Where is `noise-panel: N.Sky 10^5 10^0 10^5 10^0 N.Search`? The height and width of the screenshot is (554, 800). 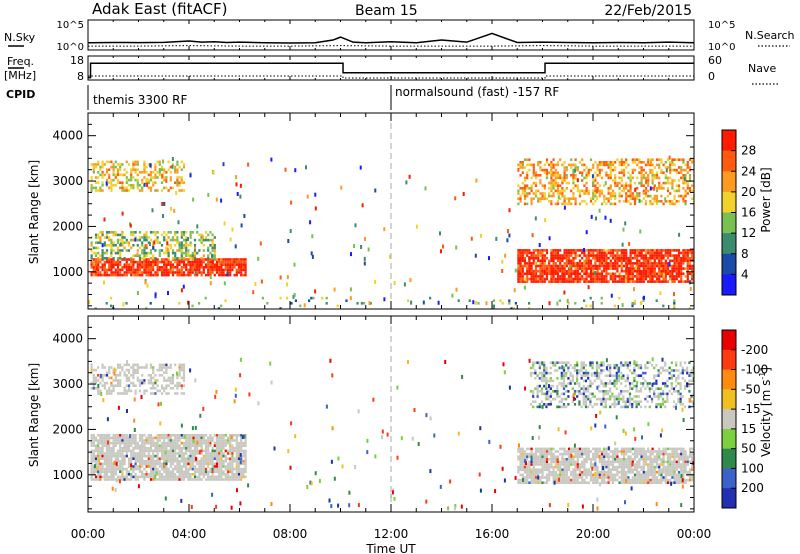
noise-panel: N.Sky 10^5 10^0 10^5 10^0 N.Search is located at coordinates (399, 36).